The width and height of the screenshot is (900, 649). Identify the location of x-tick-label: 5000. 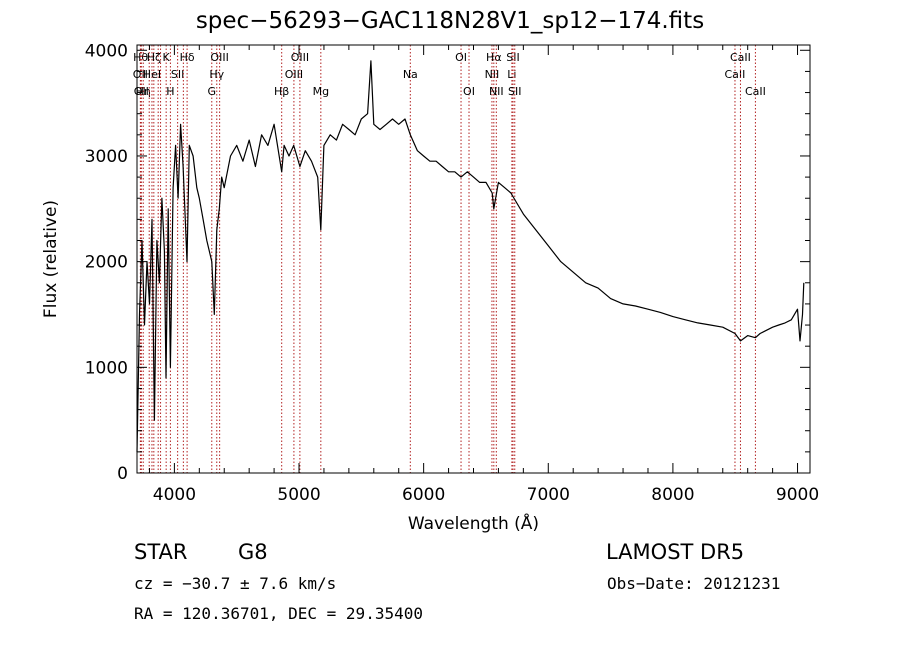
(298, 495).